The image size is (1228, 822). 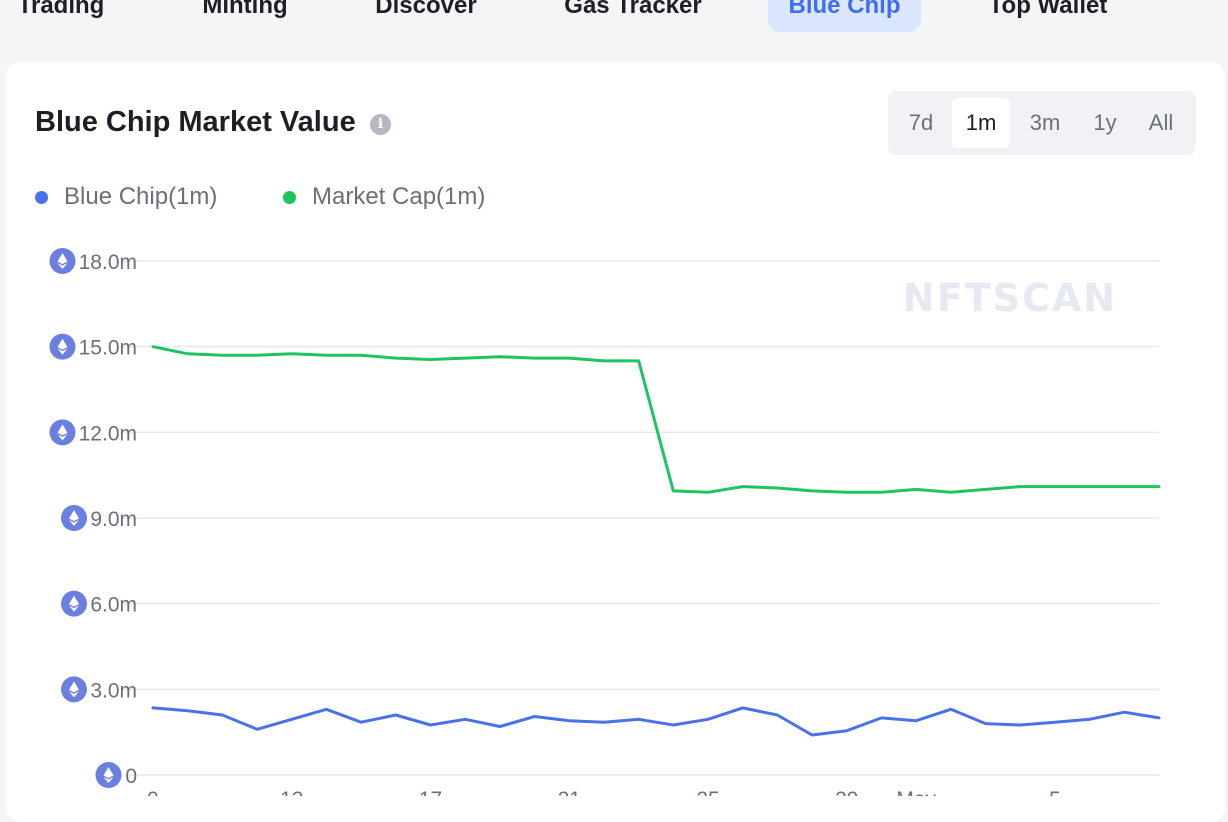 What do you see at coordinates (844, 16) in the screenshot?
I see `tab-blue-chip: Blue Chip` at bounding box center [844, 16].